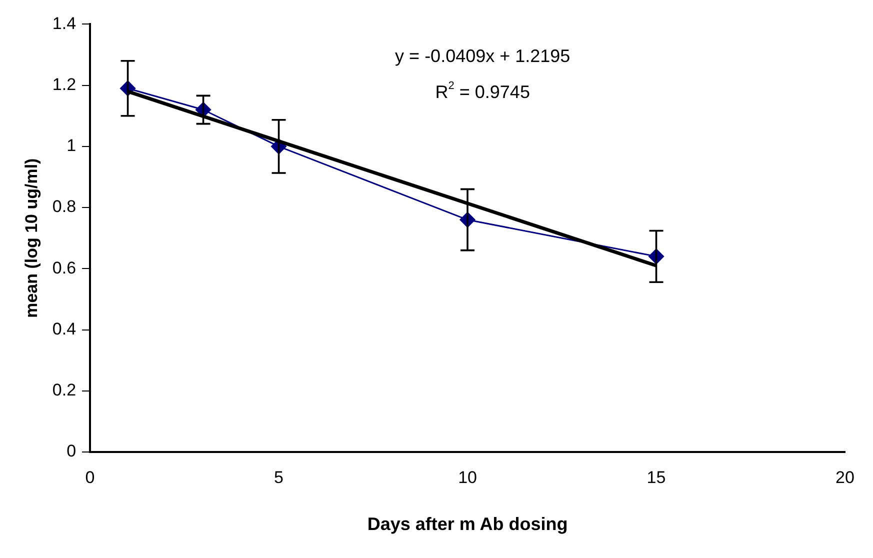  What do you see at coordinates (482, 56) in the screenshot?
I see `annotation: y = -0.0409x + 1.2195` at bounding box center [482, 56].